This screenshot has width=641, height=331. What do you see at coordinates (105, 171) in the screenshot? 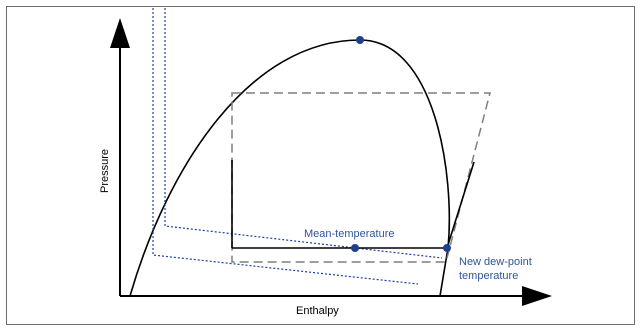
I see `y-axis-label: Pressure` at bounding box center [105, 171].